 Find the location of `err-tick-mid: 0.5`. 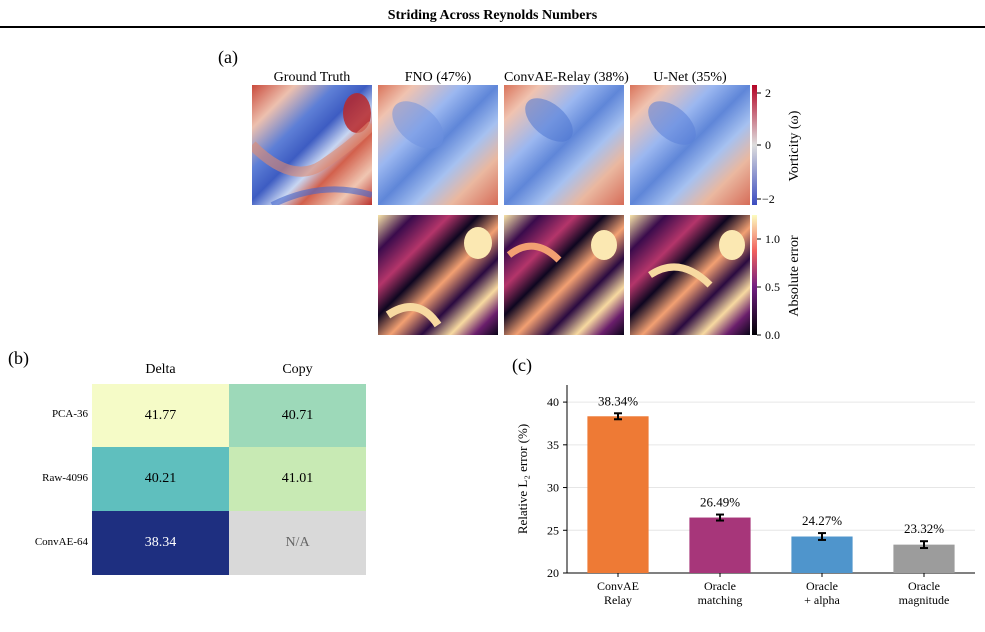

err-tick-mid: 0.5 is located at coordinates (772, 287).